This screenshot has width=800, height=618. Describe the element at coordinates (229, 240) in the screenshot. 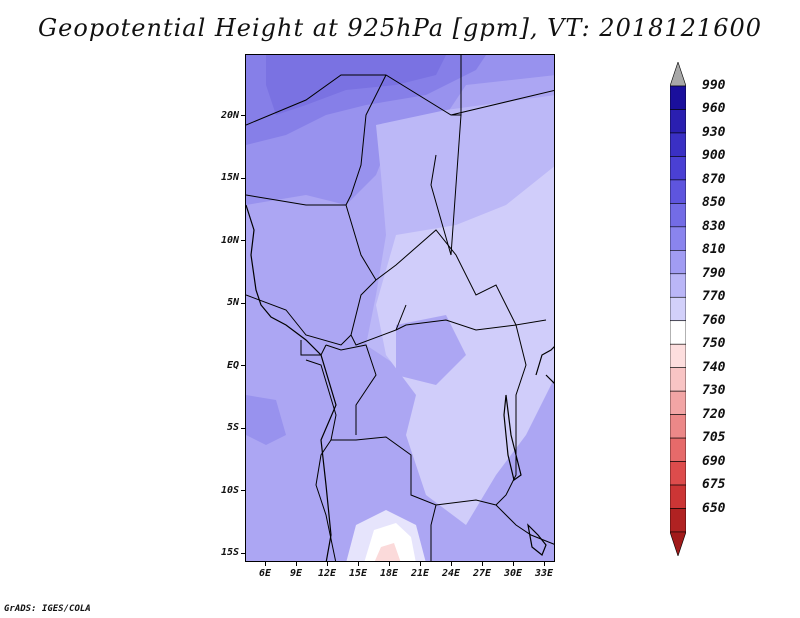

I see `lat-label-10n: 10N` at that location.